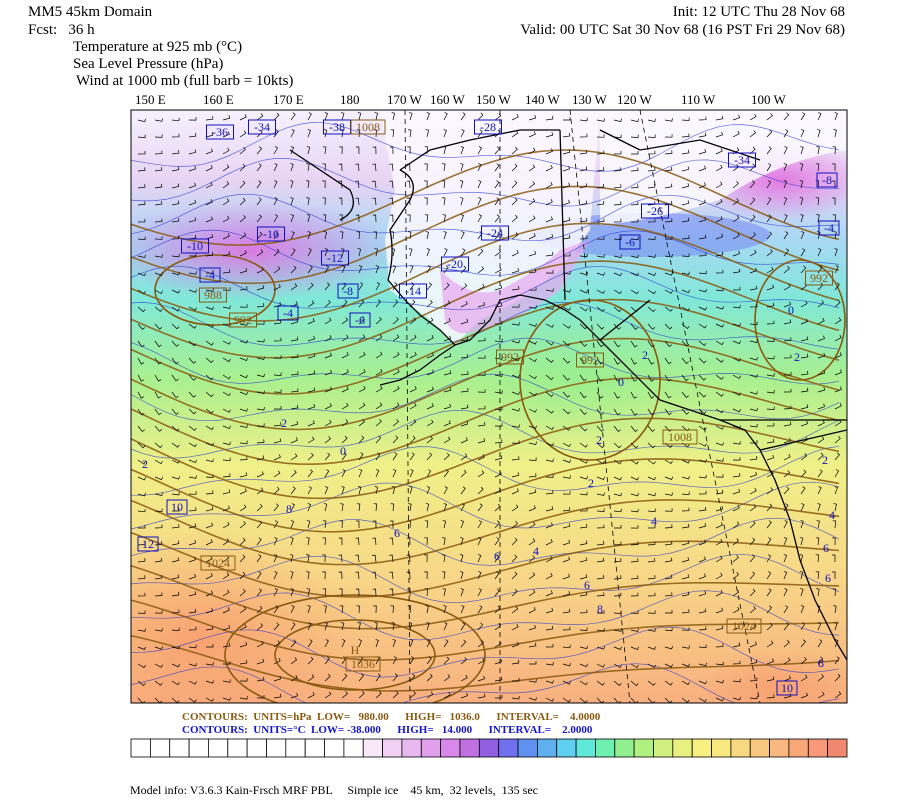 The image size is (900, 805). Describe the element at coordinates (337, 127) in the screenshot. I see `contour-label: -38` at that location.